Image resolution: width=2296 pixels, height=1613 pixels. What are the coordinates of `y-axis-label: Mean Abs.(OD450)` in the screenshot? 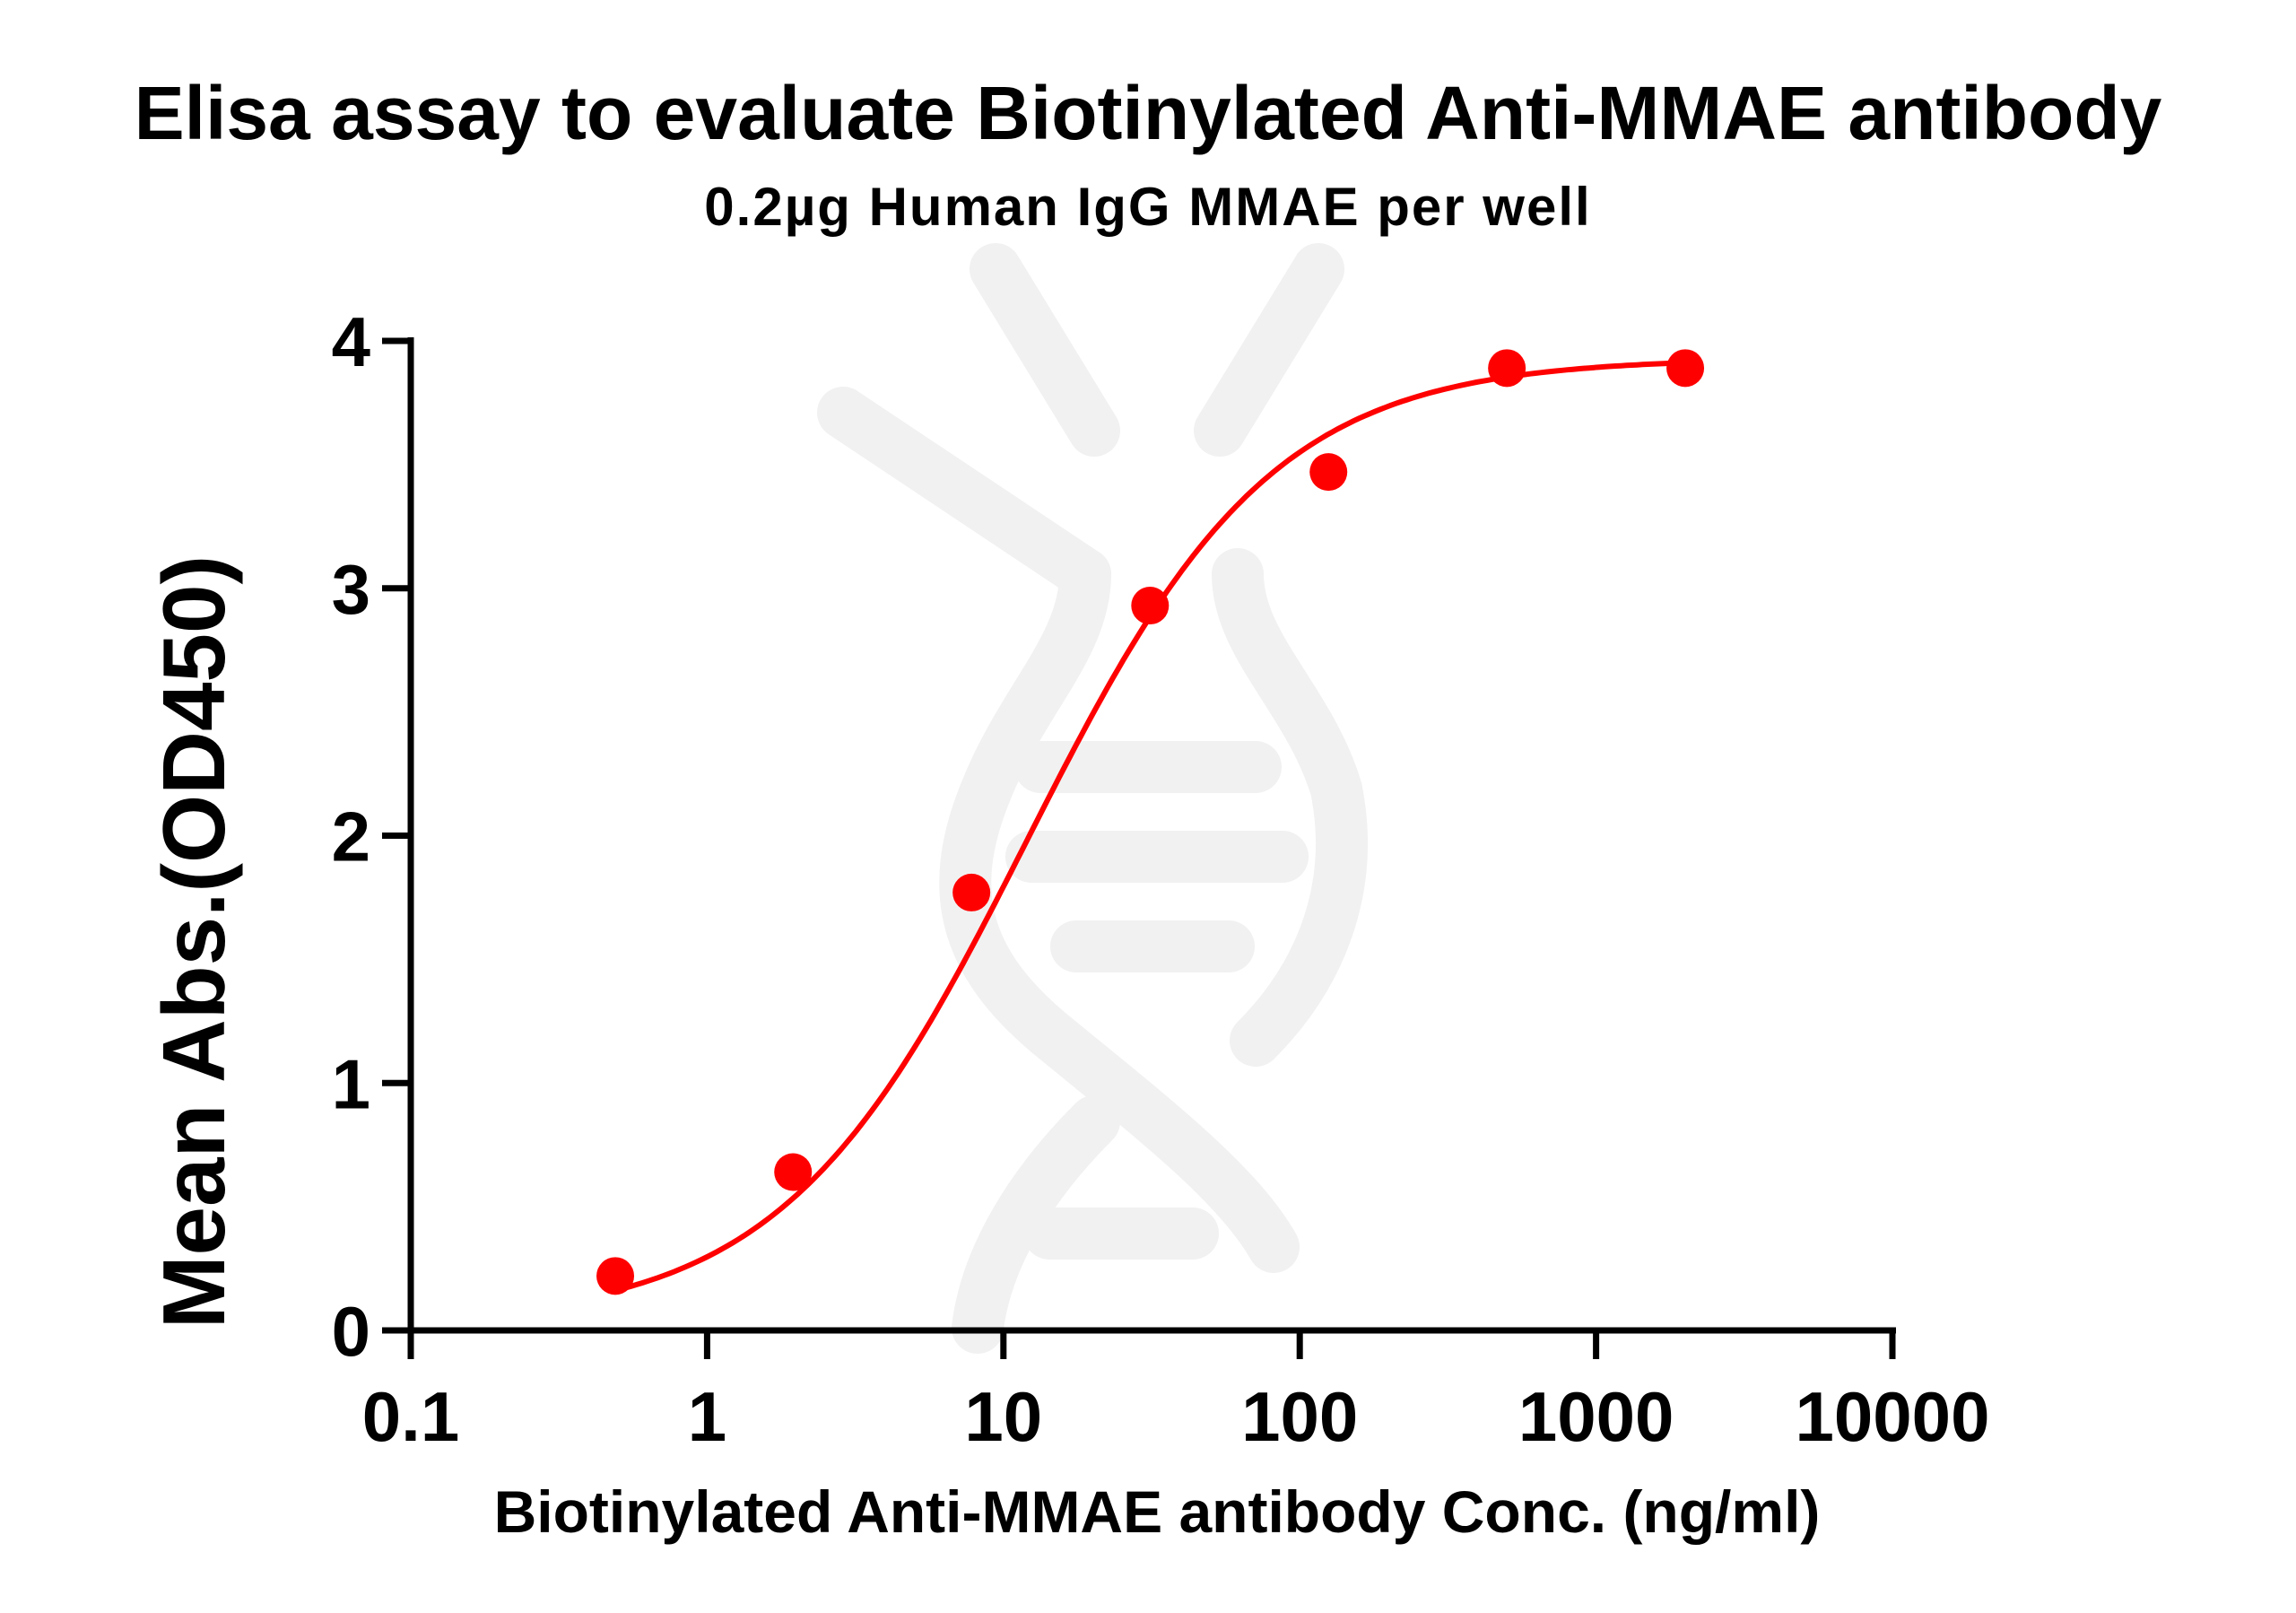 It's located at (193, 942).